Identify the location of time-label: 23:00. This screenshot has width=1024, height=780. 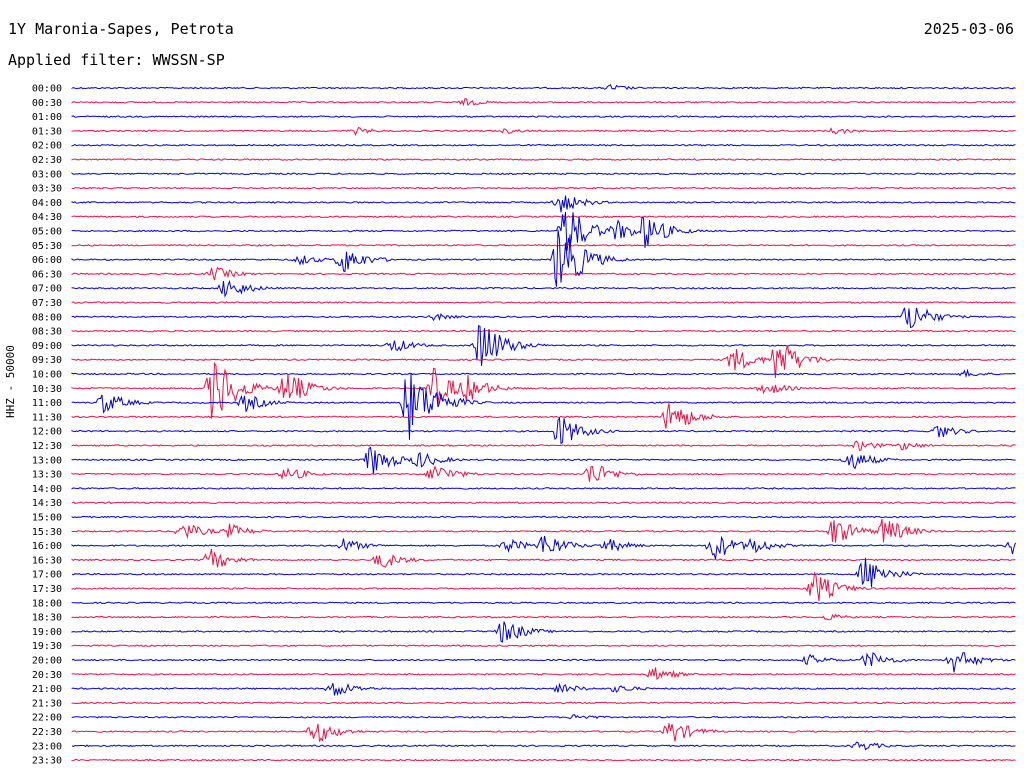
(47, 746).